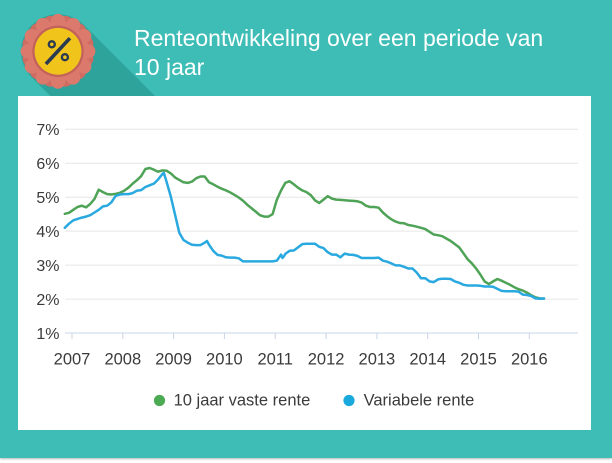  I want to click on svg-text: 2013, so click(377, 360).